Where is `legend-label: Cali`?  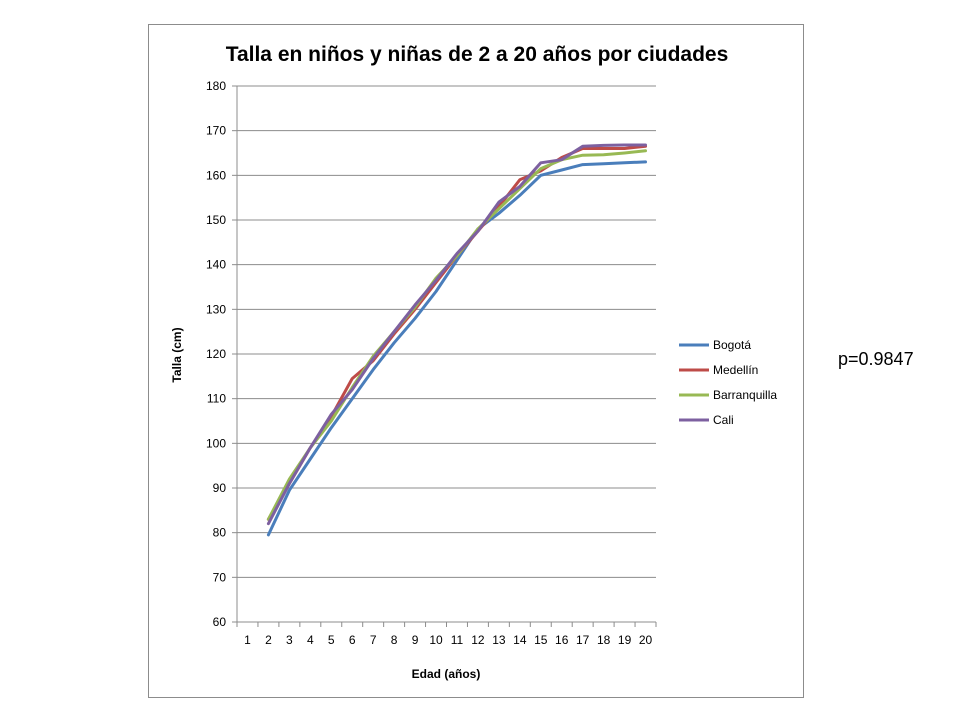
legend-label: Cali is located at coordinates (723, 420).